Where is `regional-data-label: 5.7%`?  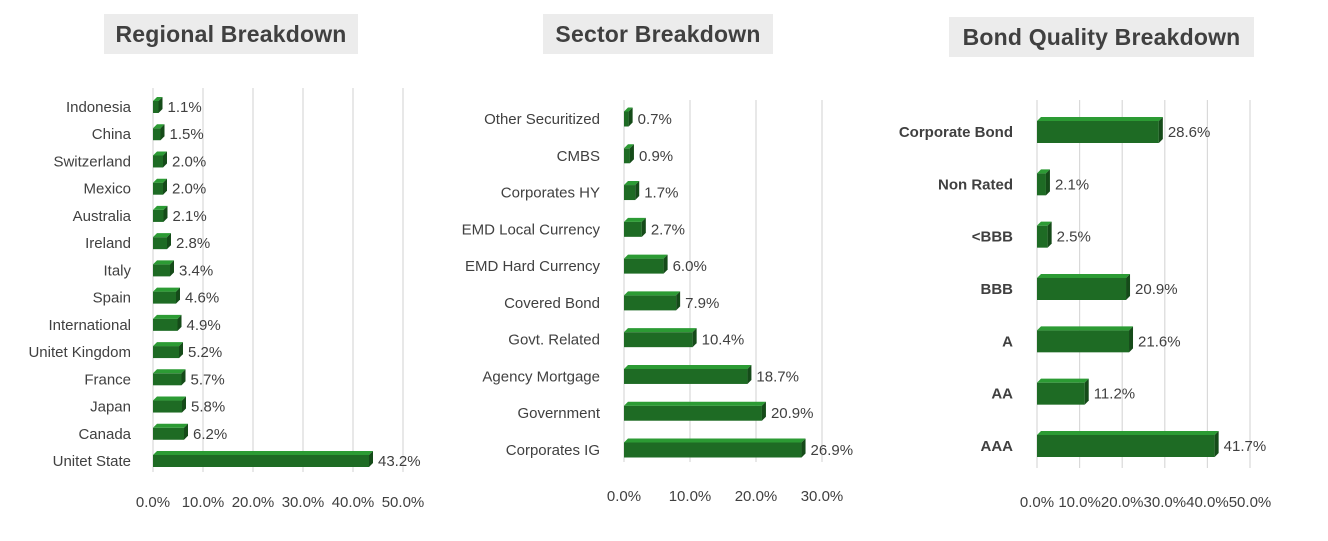 regional-data-label: 5.7% is located at coordinates (208, 379).